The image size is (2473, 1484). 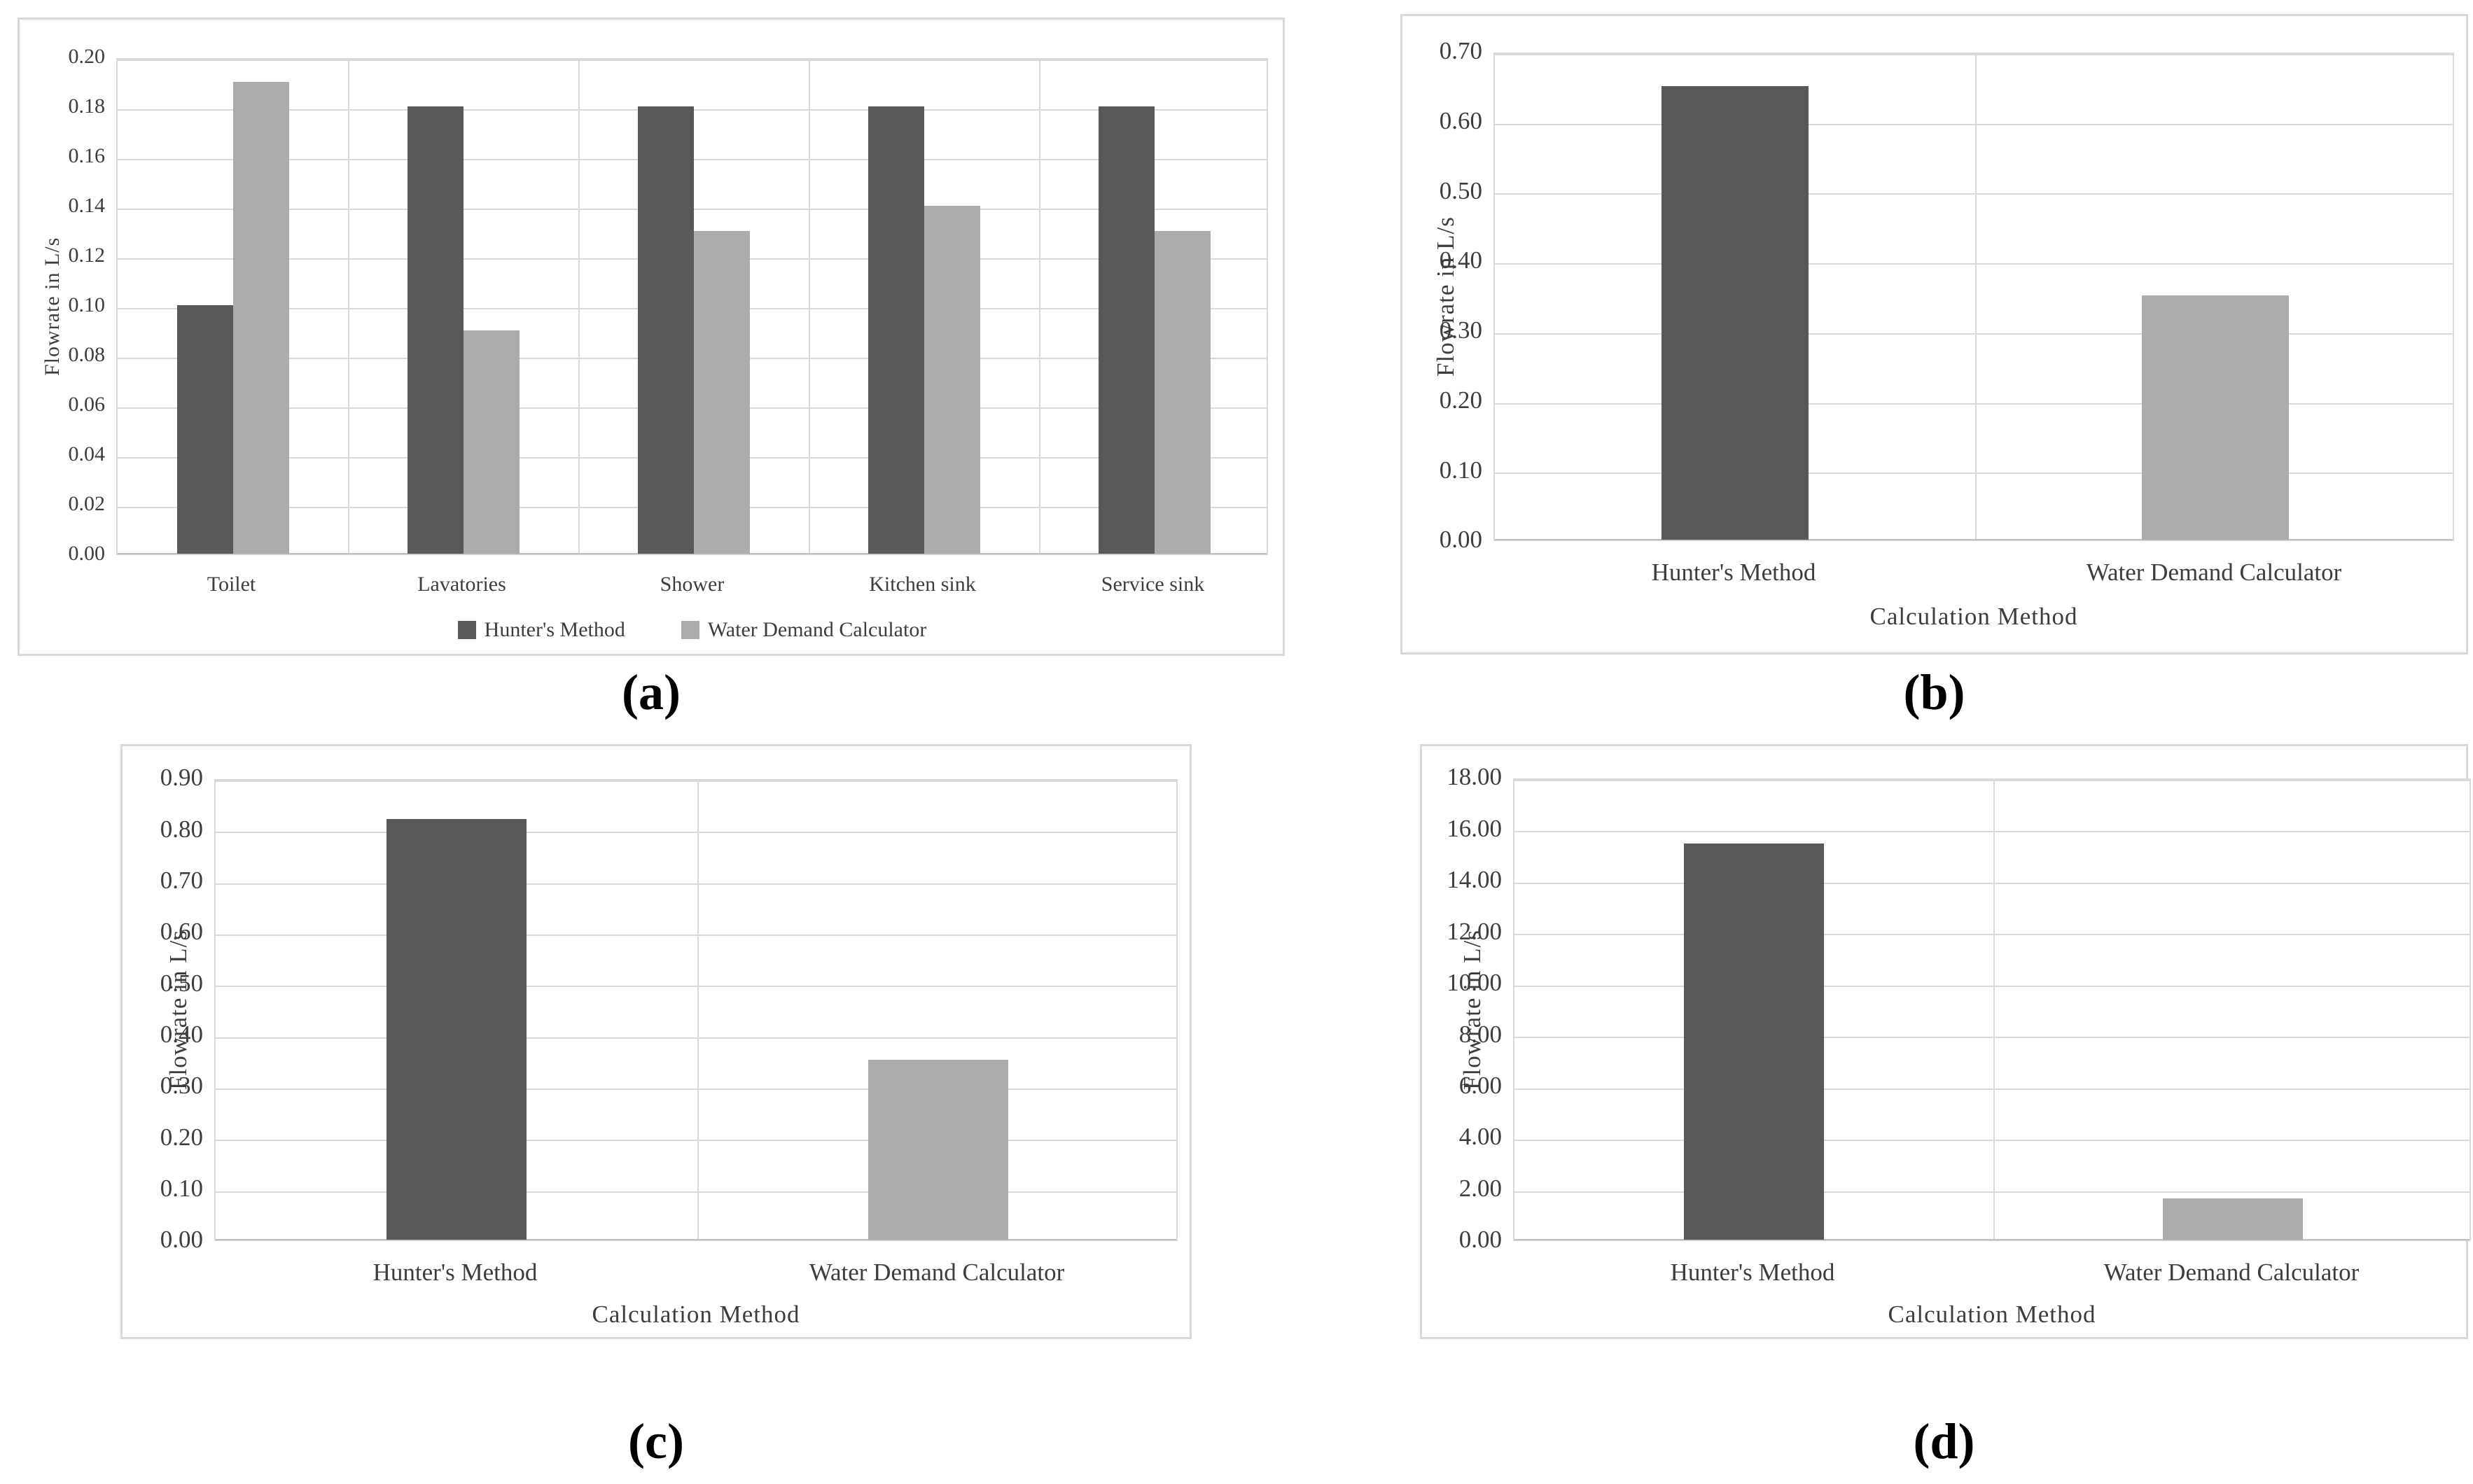 I want to click on bar-water-demand-calculator-service-sink, so click(x=1182, y=392).